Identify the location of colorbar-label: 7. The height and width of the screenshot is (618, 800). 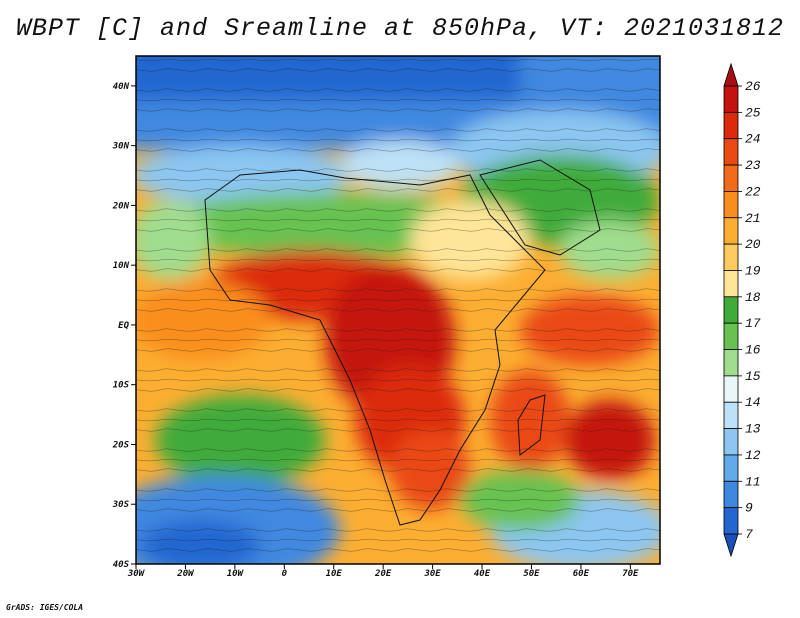
(749, 534).